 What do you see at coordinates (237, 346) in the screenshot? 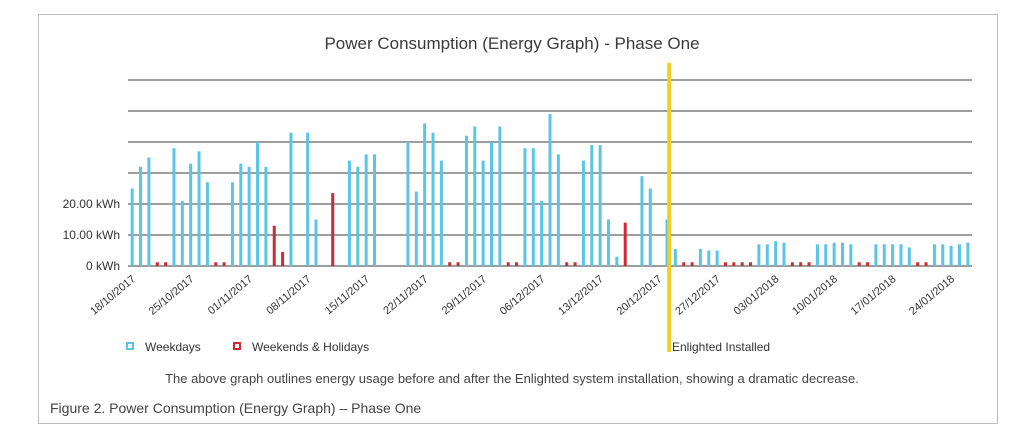
I see `legend-weekends-swatch` at bounding box center [237, 346].